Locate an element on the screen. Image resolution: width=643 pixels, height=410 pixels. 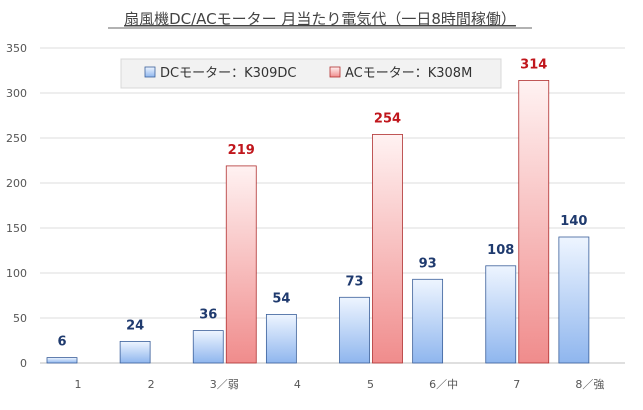
y-tick-label: 50 is located at coordinates (20, 318).